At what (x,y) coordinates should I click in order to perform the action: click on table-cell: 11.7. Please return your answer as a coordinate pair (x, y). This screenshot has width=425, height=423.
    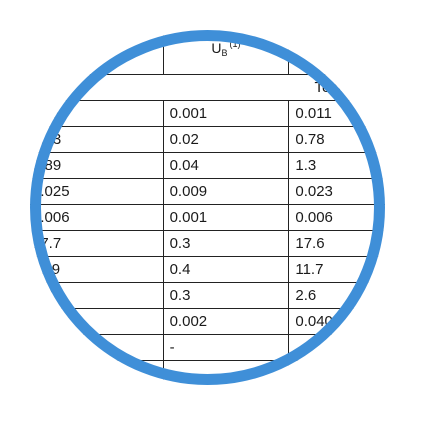
    Looking at the image, I should click on (336, 269).